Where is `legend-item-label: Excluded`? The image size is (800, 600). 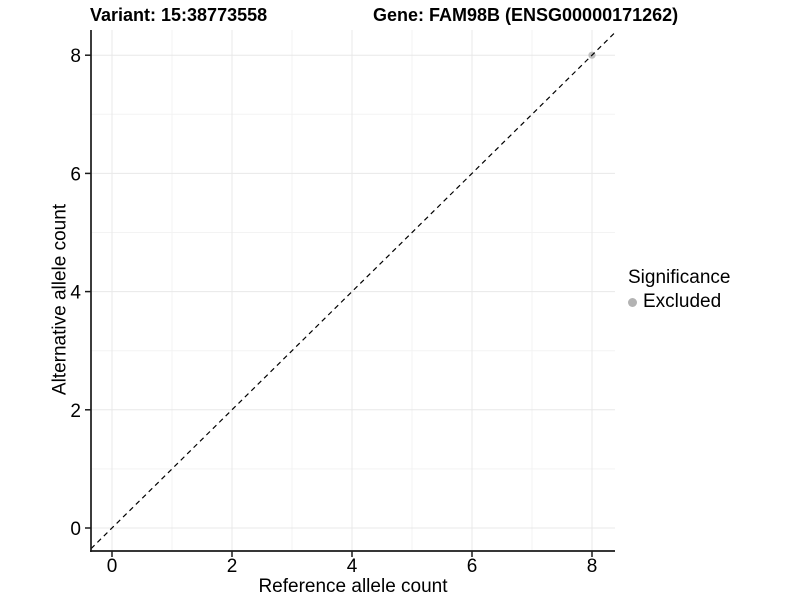
legend-item-label: Excluded is located at coordinates (682, 301).